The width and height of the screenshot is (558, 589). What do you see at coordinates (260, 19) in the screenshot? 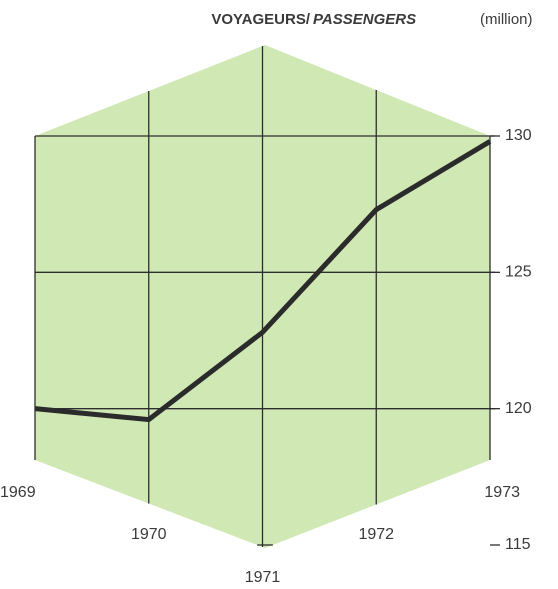
I see `chart-title: VOYAGEURS/` at bounding box center [260, 19].